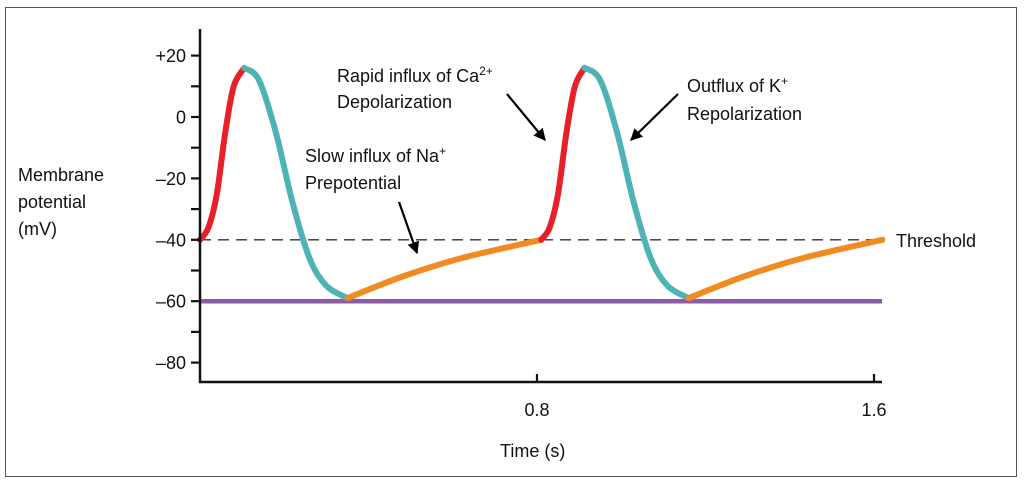 This screenshot has width=1024, height=485. What do you see at coordinates (394, 102) in the screenshot?
I see `annotation-calcium-line-2: Depolarization` at bounding box center [394, 102].